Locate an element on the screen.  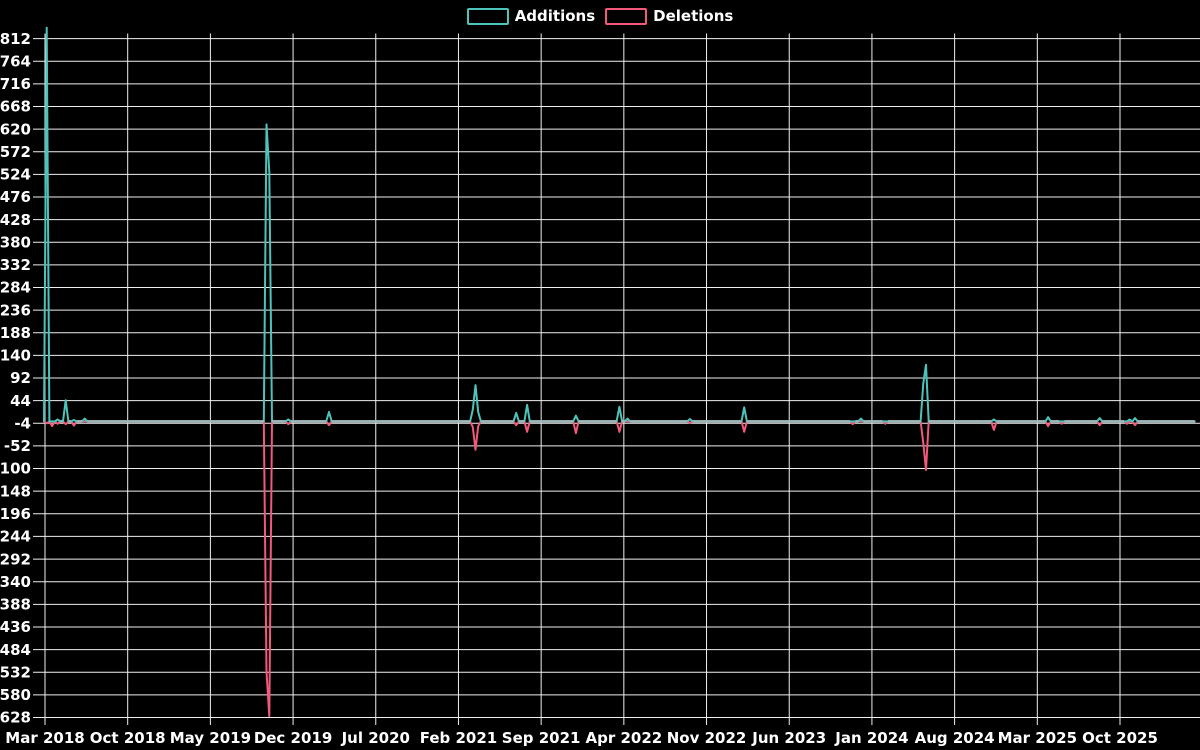
y-axis-tick-label: 380 is located at coordinates (15, 242).